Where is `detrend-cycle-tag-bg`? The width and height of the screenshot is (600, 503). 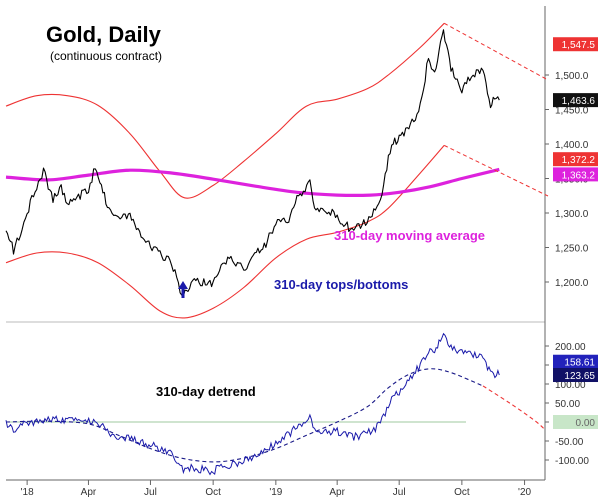 detrend-cycle-tag-bg is located at coordinates (575, 361).